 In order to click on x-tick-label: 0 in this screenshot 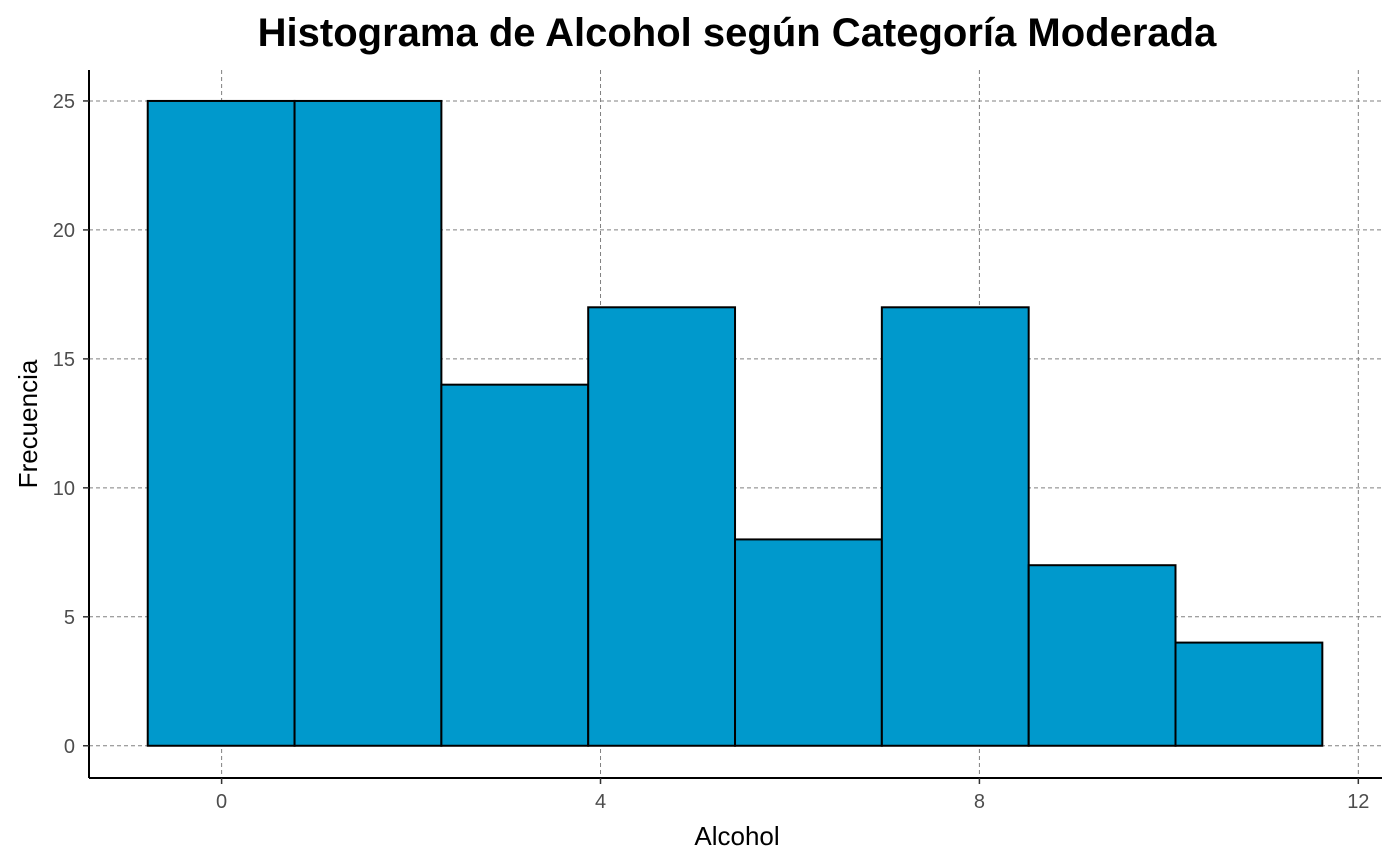, I will do `click(221, 802)`.